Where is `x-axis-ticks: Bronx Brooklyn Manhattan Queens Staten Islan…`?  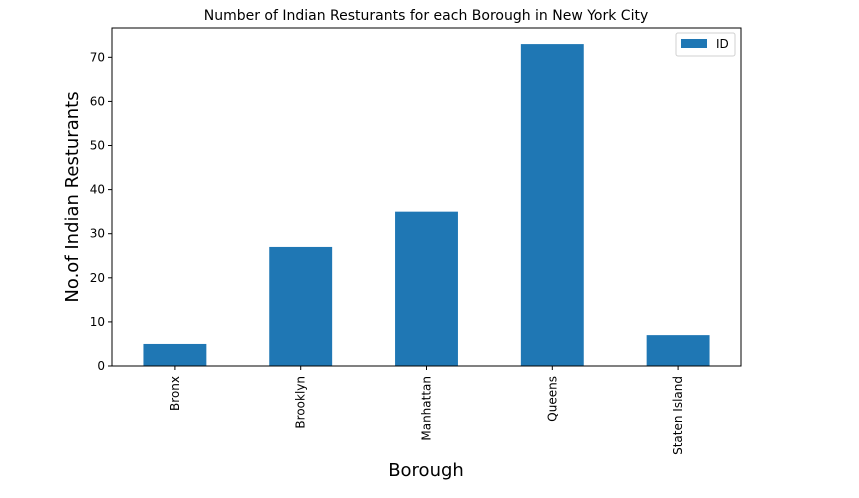 x-axis-ticks: Bronx Brooklyn Manhattan Queens Staten Islan… is located at coordinates (426, 410).